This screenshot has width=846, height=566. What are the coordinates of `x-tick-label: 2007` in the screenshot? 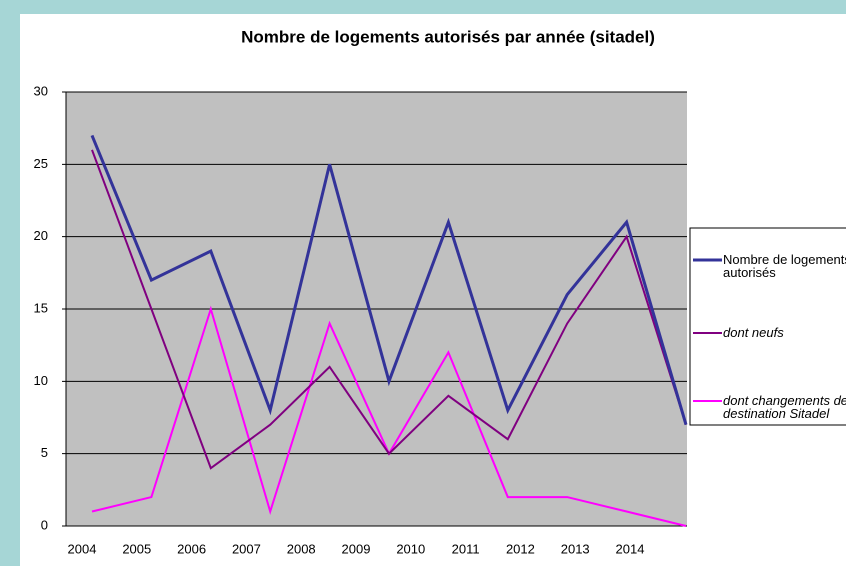 It's located at (246, 548).